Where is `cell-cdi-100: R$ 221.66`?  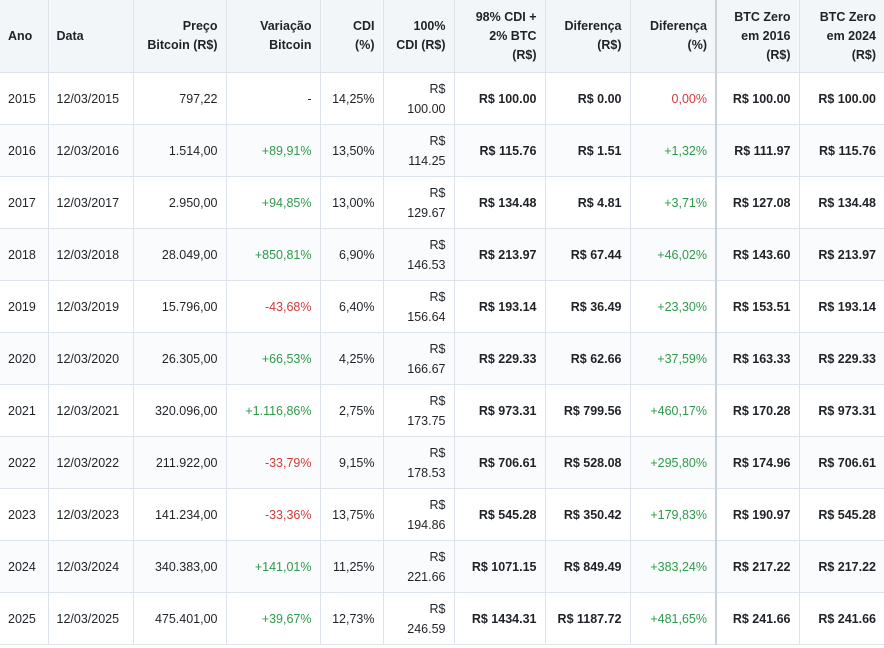 cell-cdi-100: R$ 221.66 is located at coordinates (418, 566).